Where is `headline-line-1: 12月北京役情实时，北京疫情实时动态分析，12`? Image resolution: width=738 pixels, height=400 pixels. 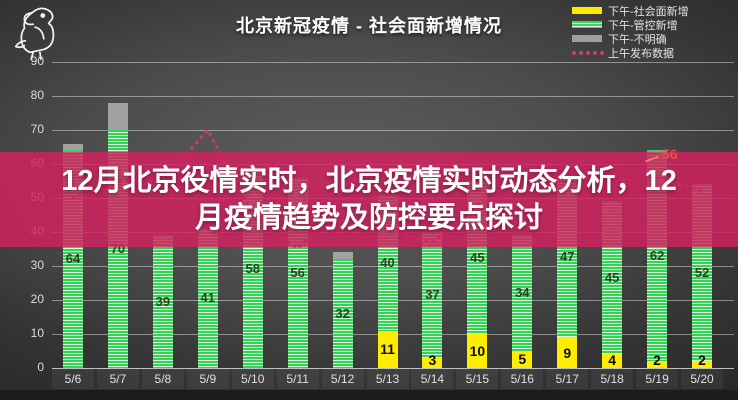
headline-line-1: 12月北京役情实时，北京疫情实时动态分析，12 is located at coordinates (369, 180).